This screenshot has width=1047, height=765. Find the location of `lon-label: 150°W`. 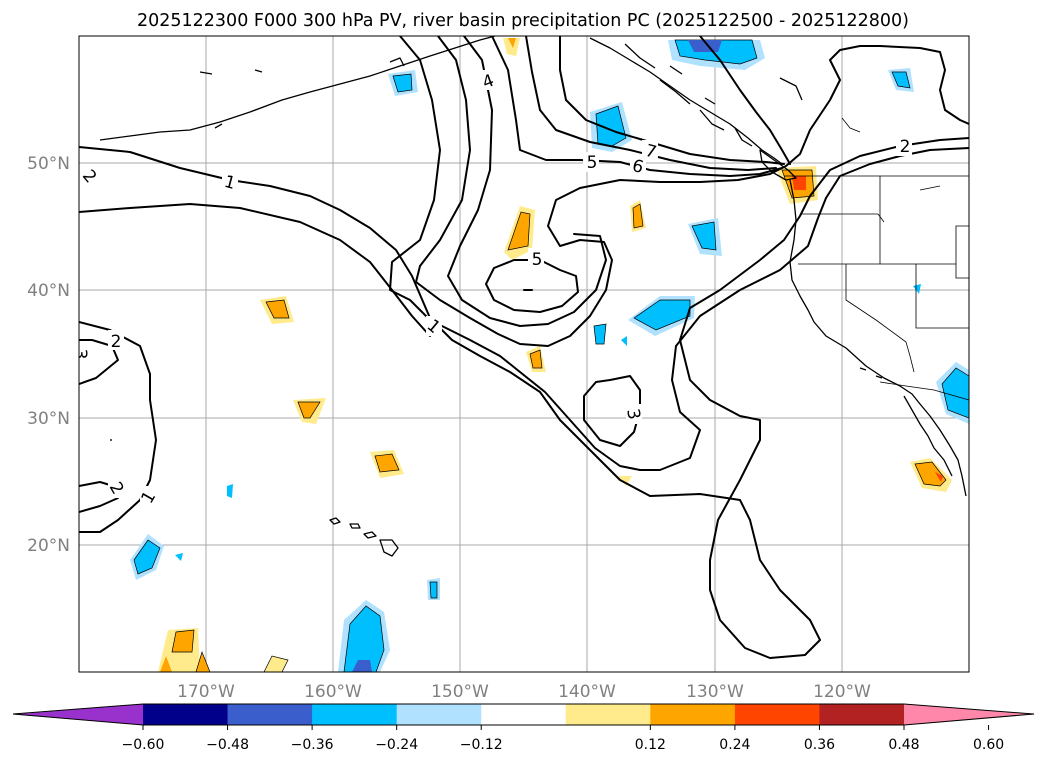

lon-label: 150°W is located at coordinates (460, 692).